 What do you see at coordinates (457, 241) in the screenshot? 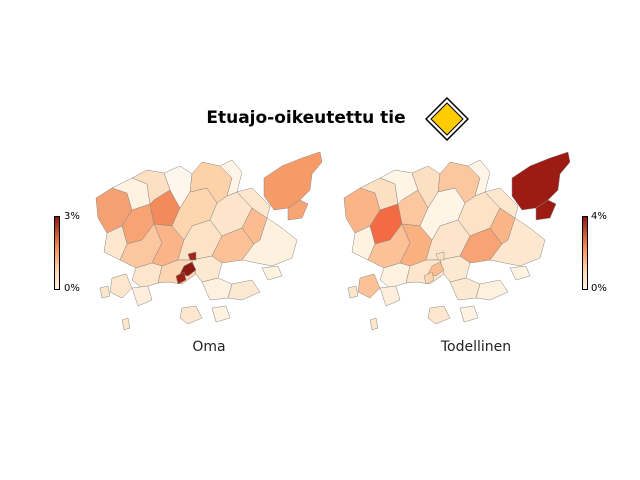
I see `choropleth-map-todellinen` at bounding box center [457, 241].